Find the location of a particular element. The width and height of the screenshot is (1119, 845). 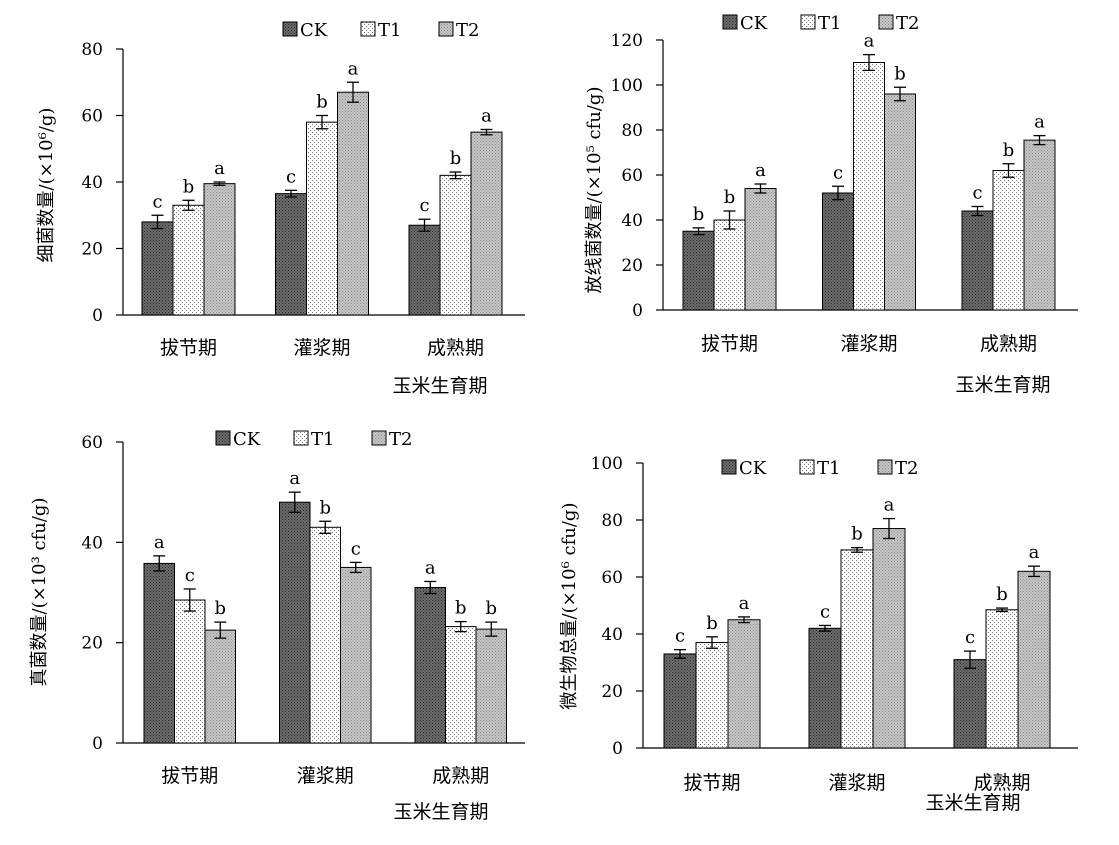

legend-swatch-t1 is located at coordinates (807, 467).